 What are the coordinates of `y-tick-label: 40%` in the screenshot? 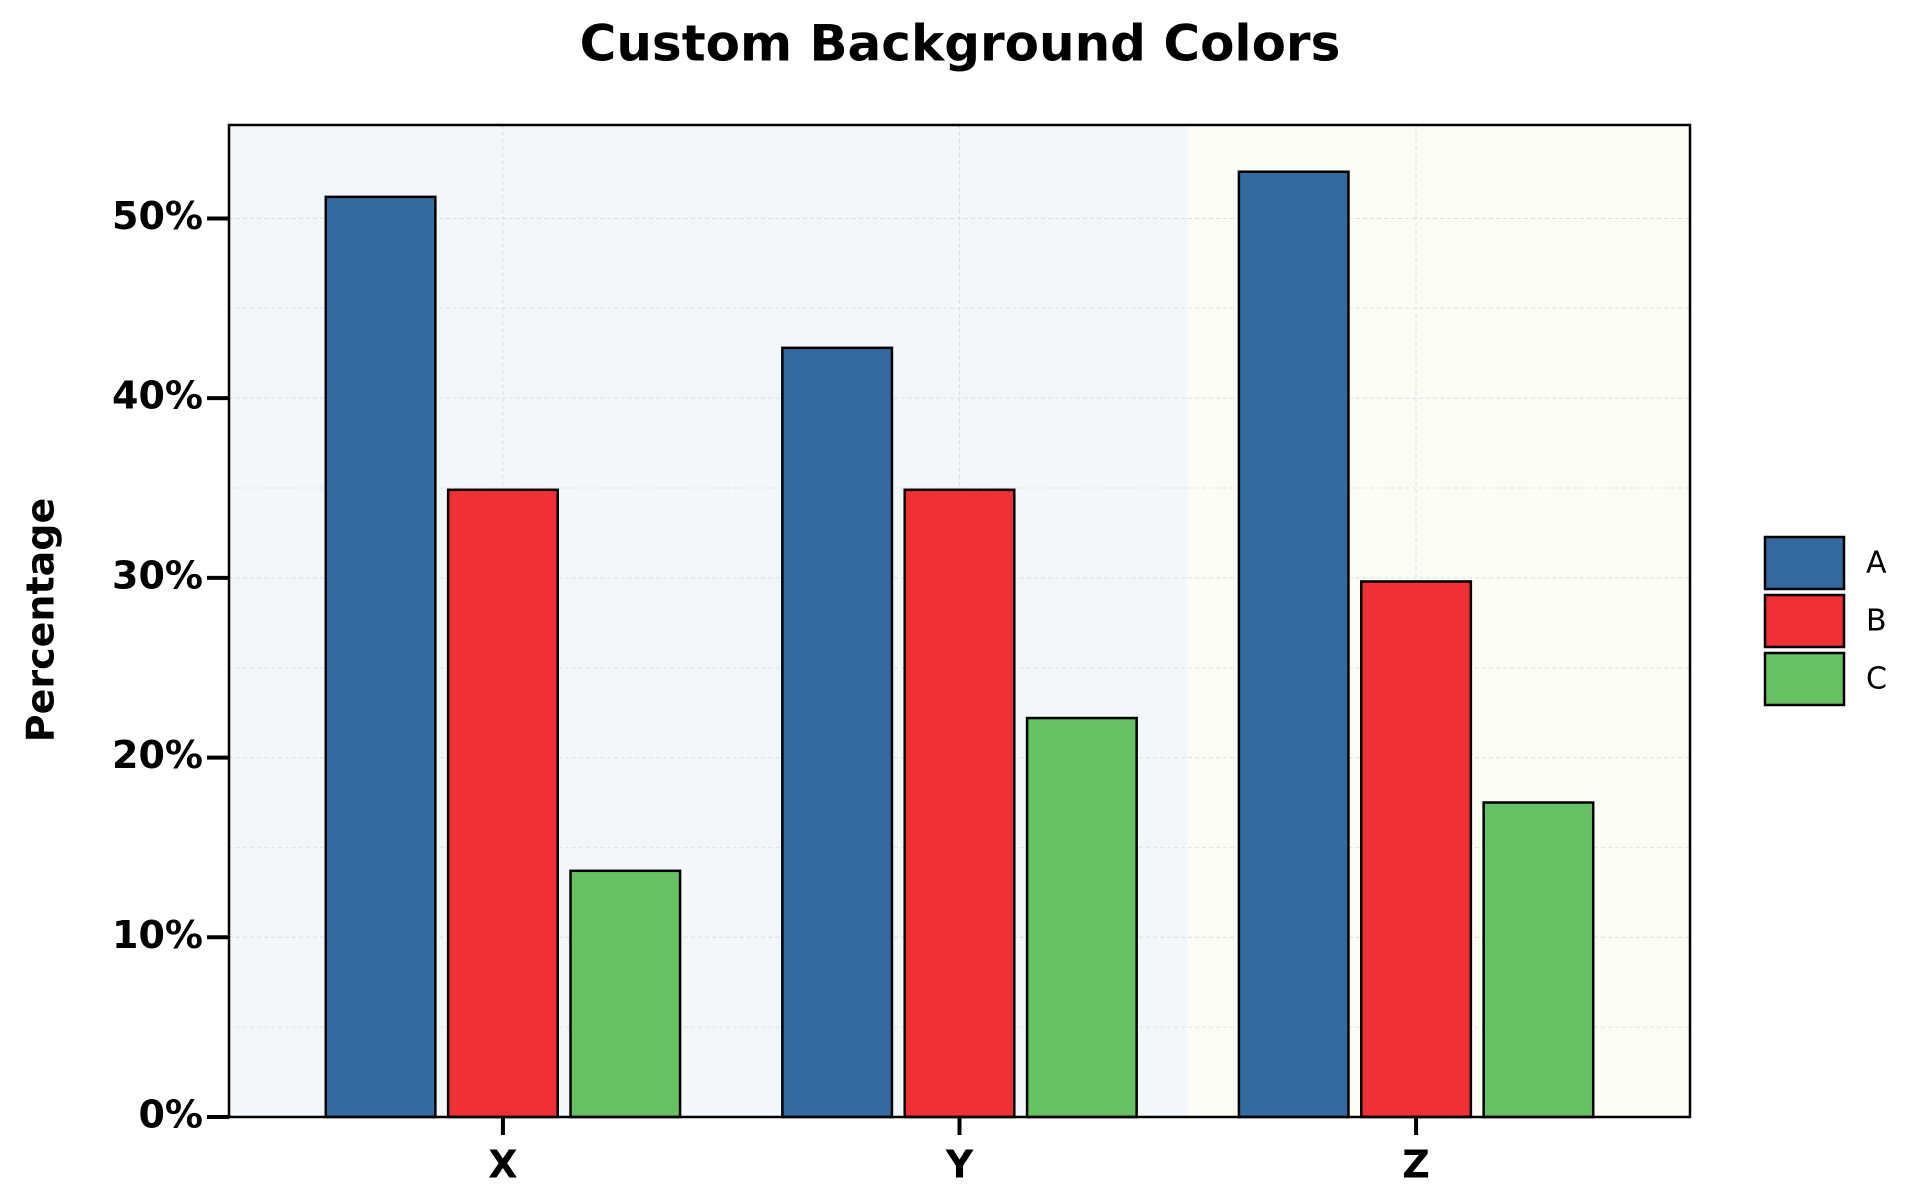 It's located at (157, 396).